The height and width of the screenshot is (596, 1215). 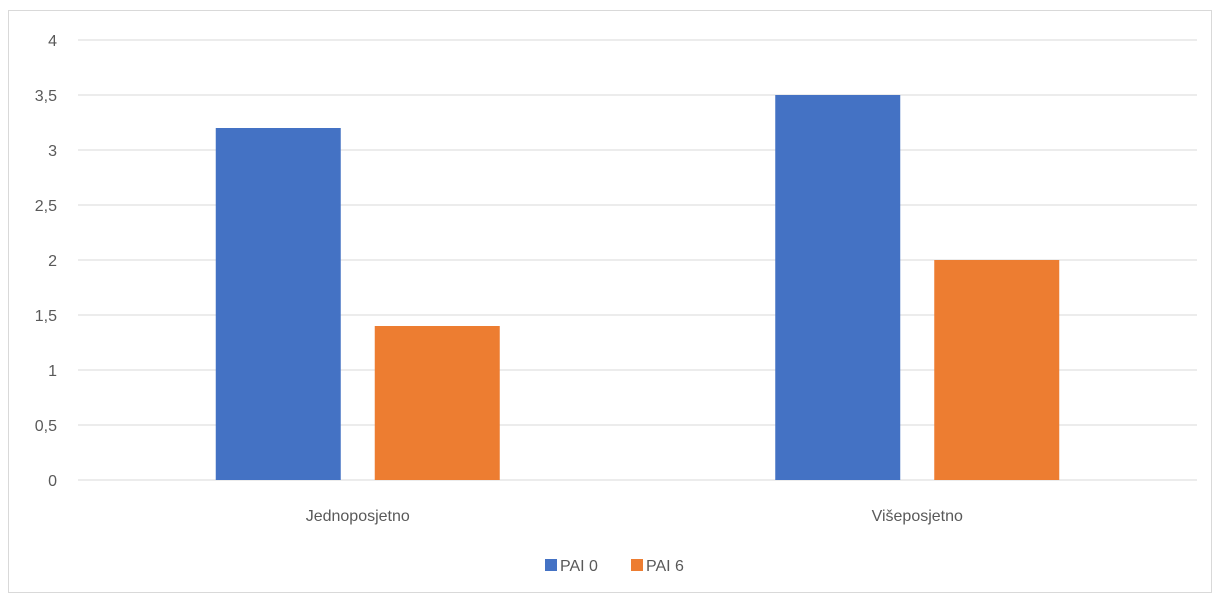 I want to click on y-tick-label: 1,5, so click(x=46, y=316).